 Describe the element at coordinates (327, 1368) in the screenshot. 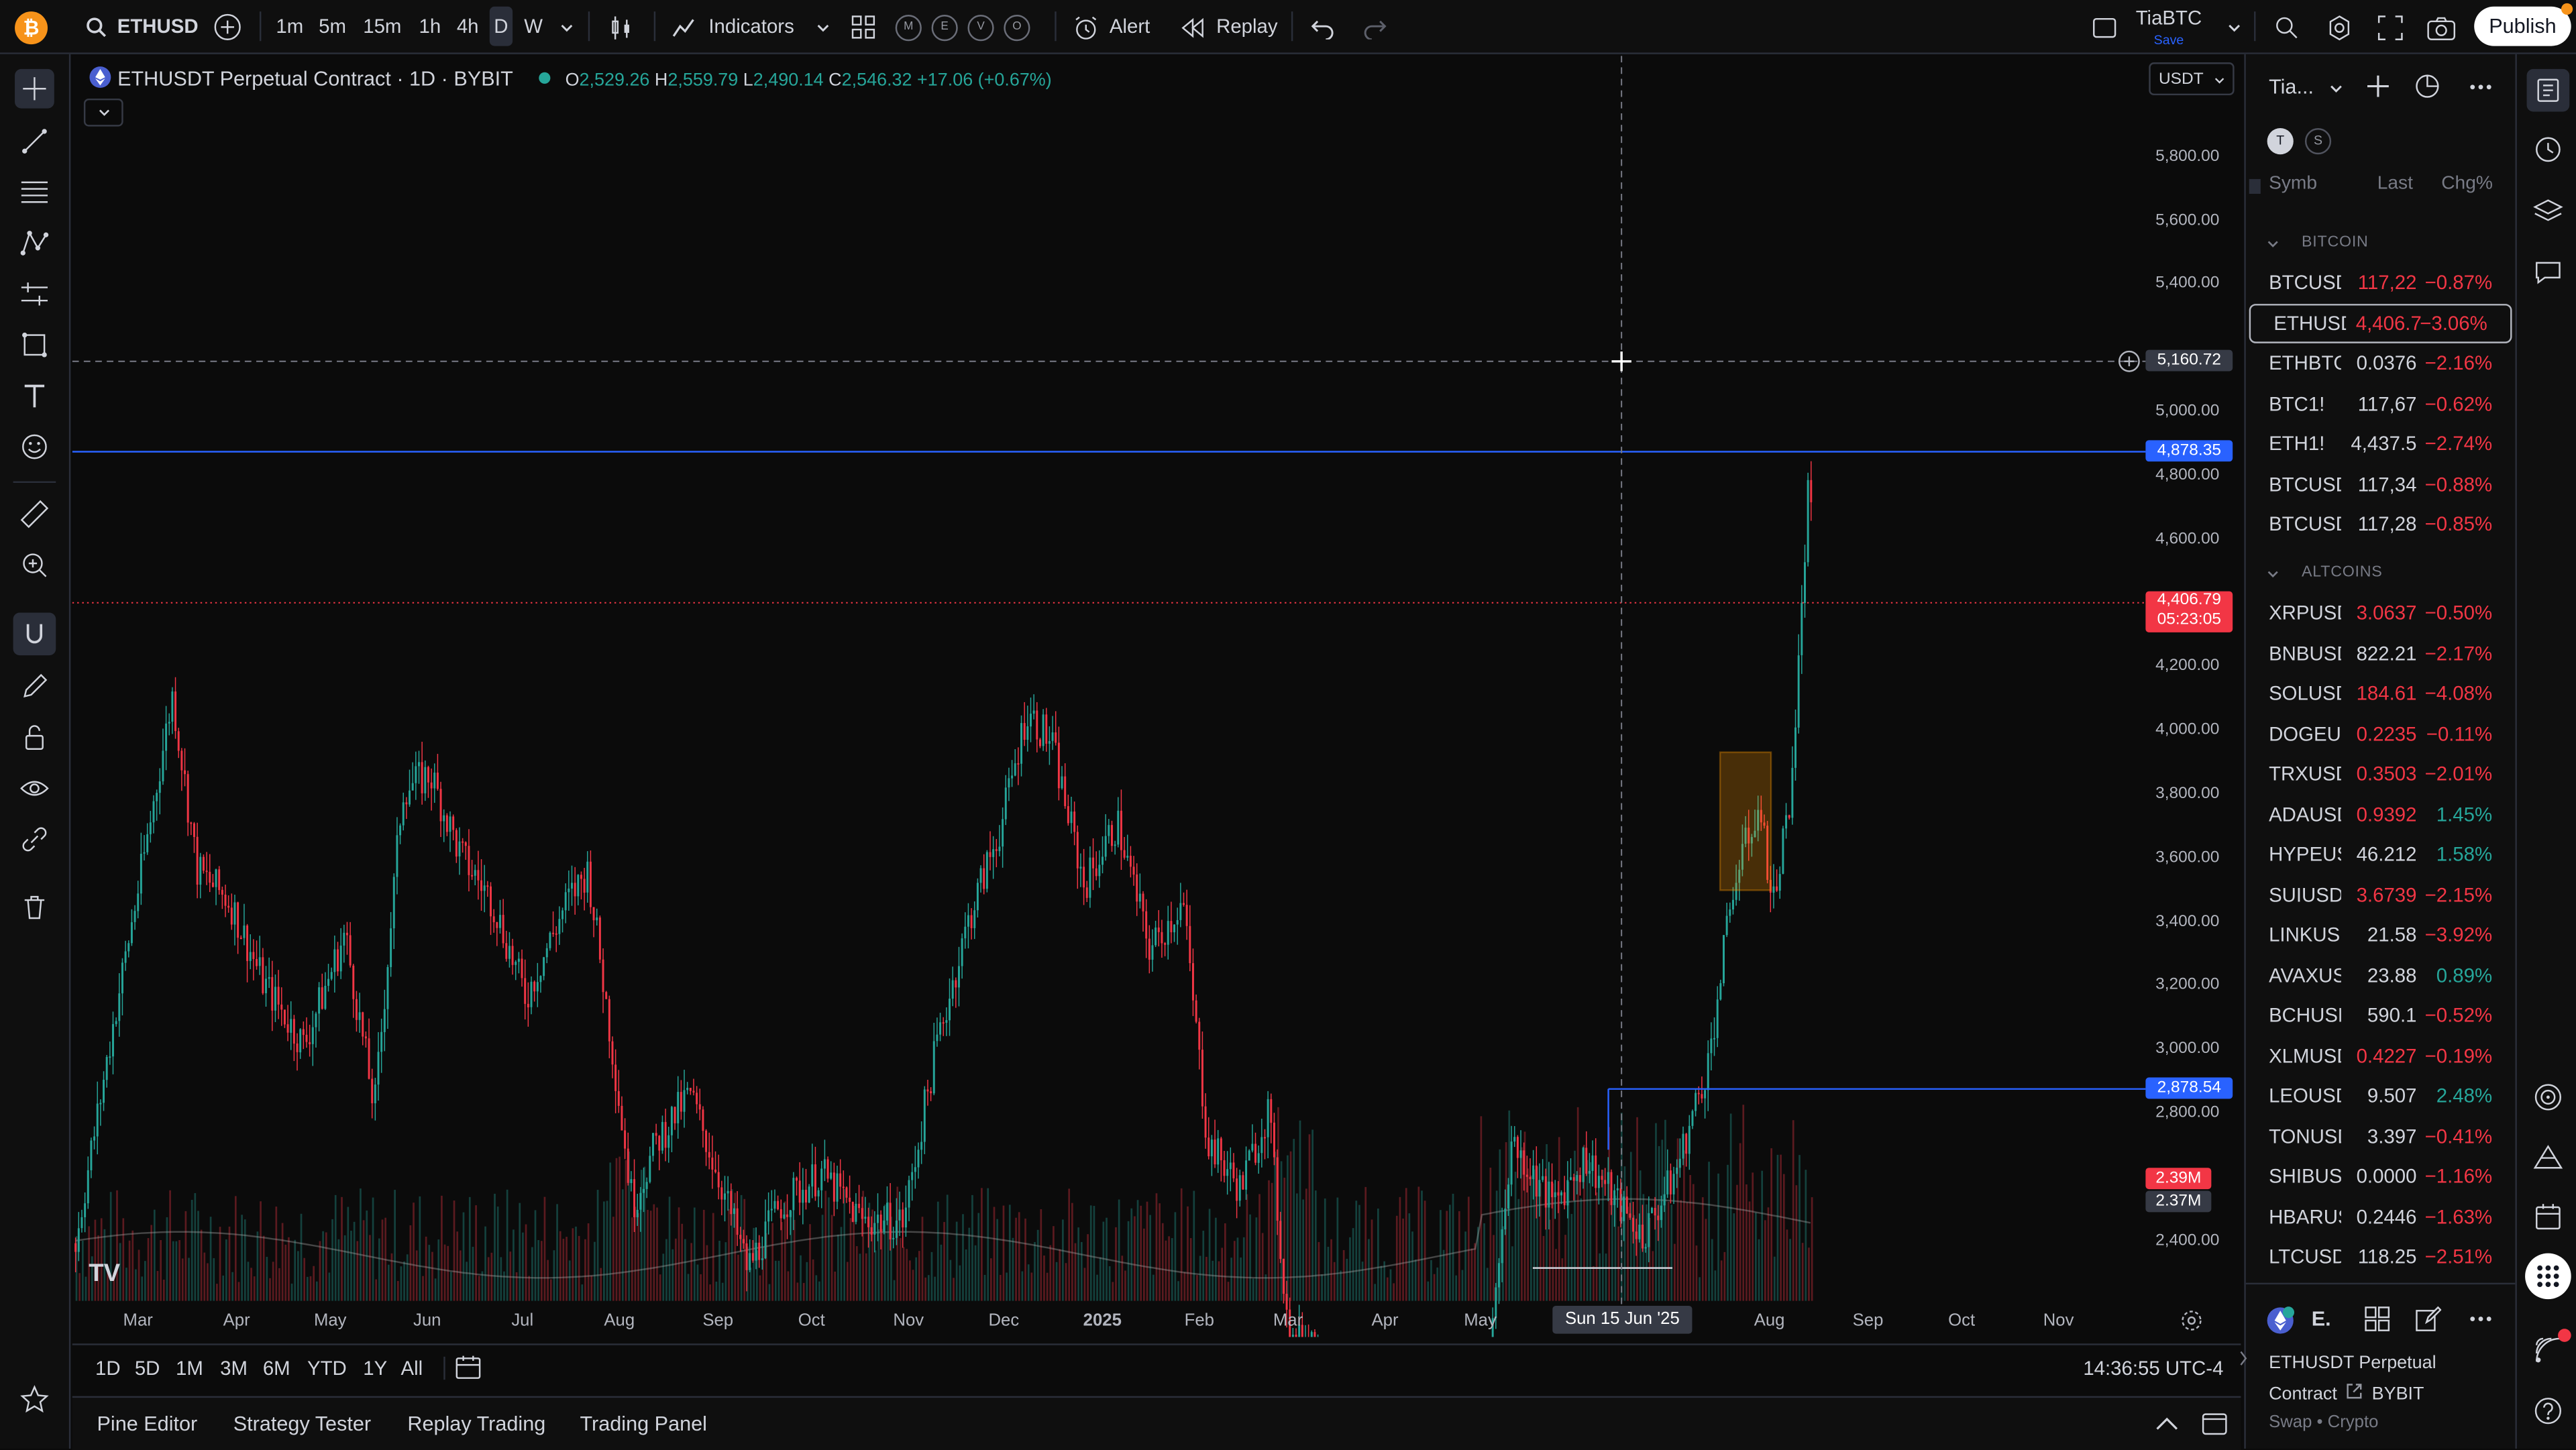

I see `range-ytd: YTD` at that location.